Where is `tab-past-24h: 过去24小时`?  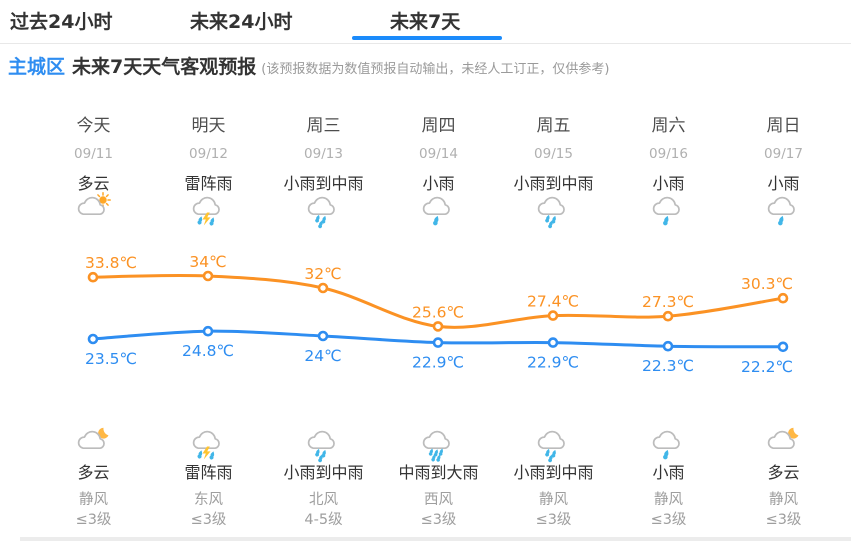 tab-past-24h: 过去24小时 is located at coordinates (61, 22).